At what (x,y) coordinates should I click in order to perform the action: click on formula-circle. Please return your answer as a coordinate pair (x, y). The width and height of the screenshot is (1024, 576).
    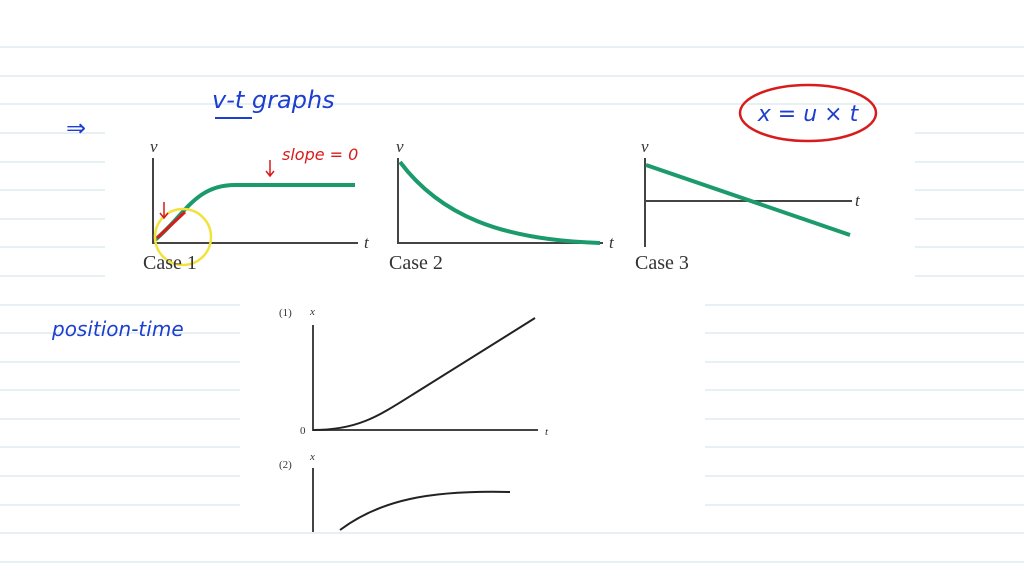
    Looking at the image, I should click on (808, 113).